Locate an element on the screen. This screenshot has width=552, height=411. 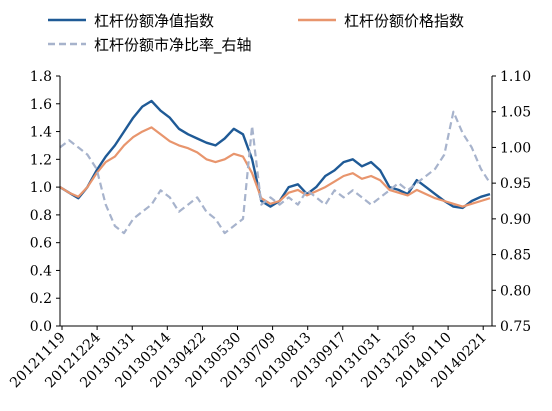
y-left-tick-label: 0.0 is located at coordinates (41, 327).